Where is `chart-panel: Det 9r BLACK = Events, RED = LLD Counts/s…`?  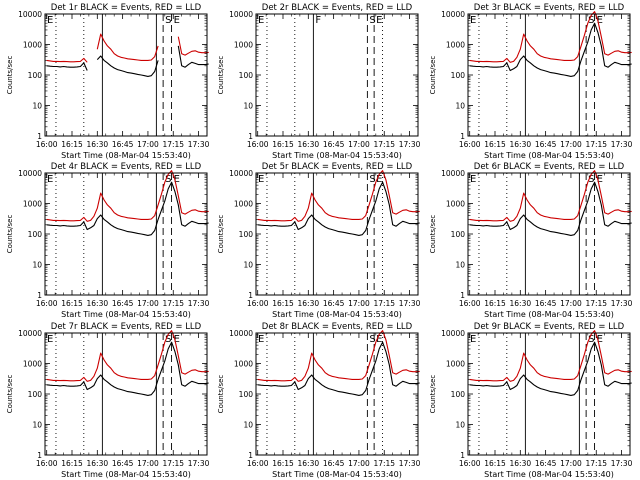
chart-panel: Det 9r BLACK = Events, RED = LLD Counts/s… is located at coordinates (531, 400).